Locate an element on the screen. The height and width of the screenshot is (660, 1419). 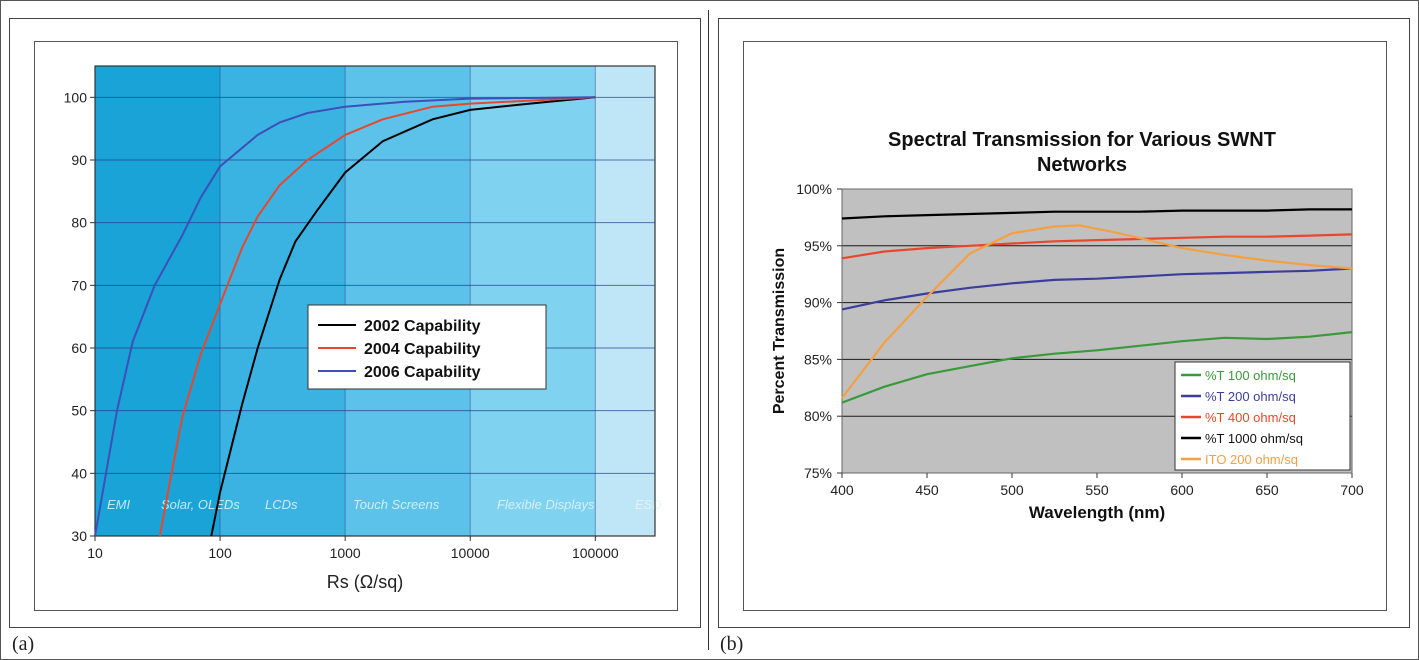
legend-label-t-200-ohm-sq: %T 200 ohm/sq is located at coordinates (1250, 396).